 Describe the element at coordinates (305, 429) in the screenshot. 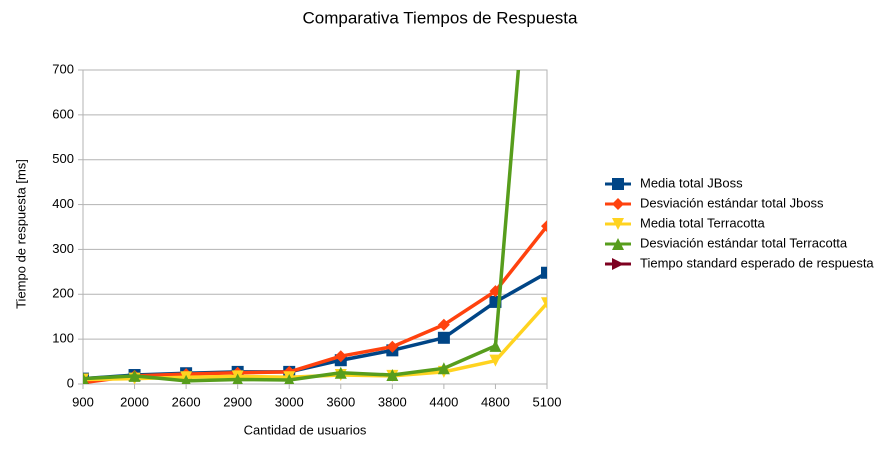

I see `x-axis-label: Cantidad de usuarios` at that location.